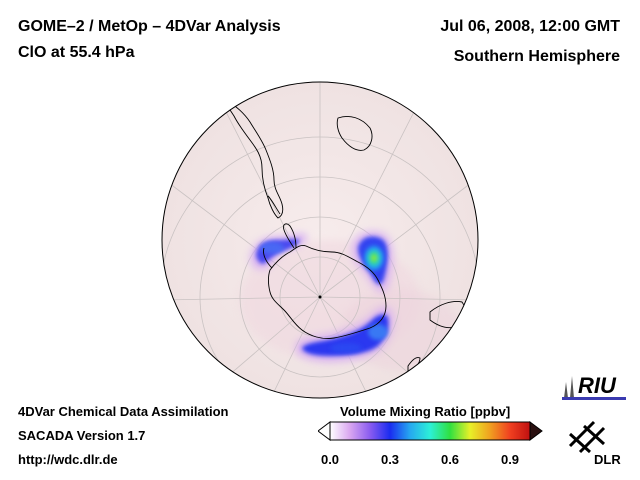  What do you see at coordinates (123, 411) in the screenshot?
I see `footer-line1: 4DVar Chemical Data Assimilation` at bounding box center [123, 411].